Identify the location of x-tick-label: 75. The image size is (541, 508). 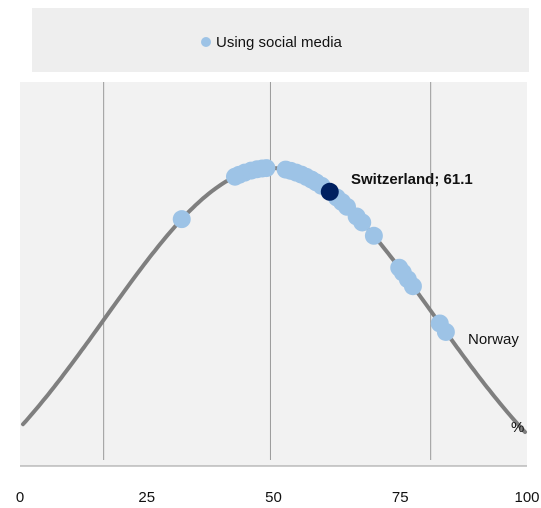
(400, 497).